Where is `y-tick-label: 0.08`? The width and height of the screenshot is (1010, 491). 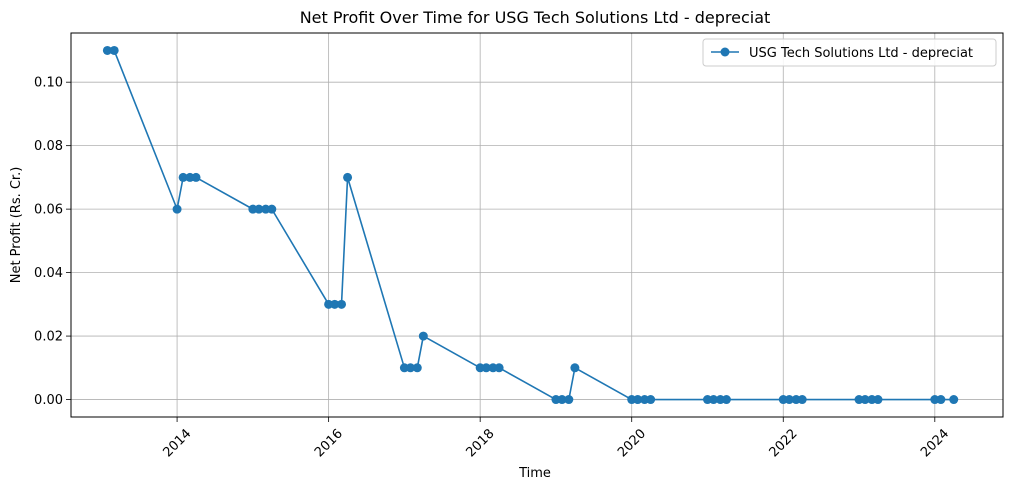 y-tick-label: 0.08 is located at coordinates (48, 146).